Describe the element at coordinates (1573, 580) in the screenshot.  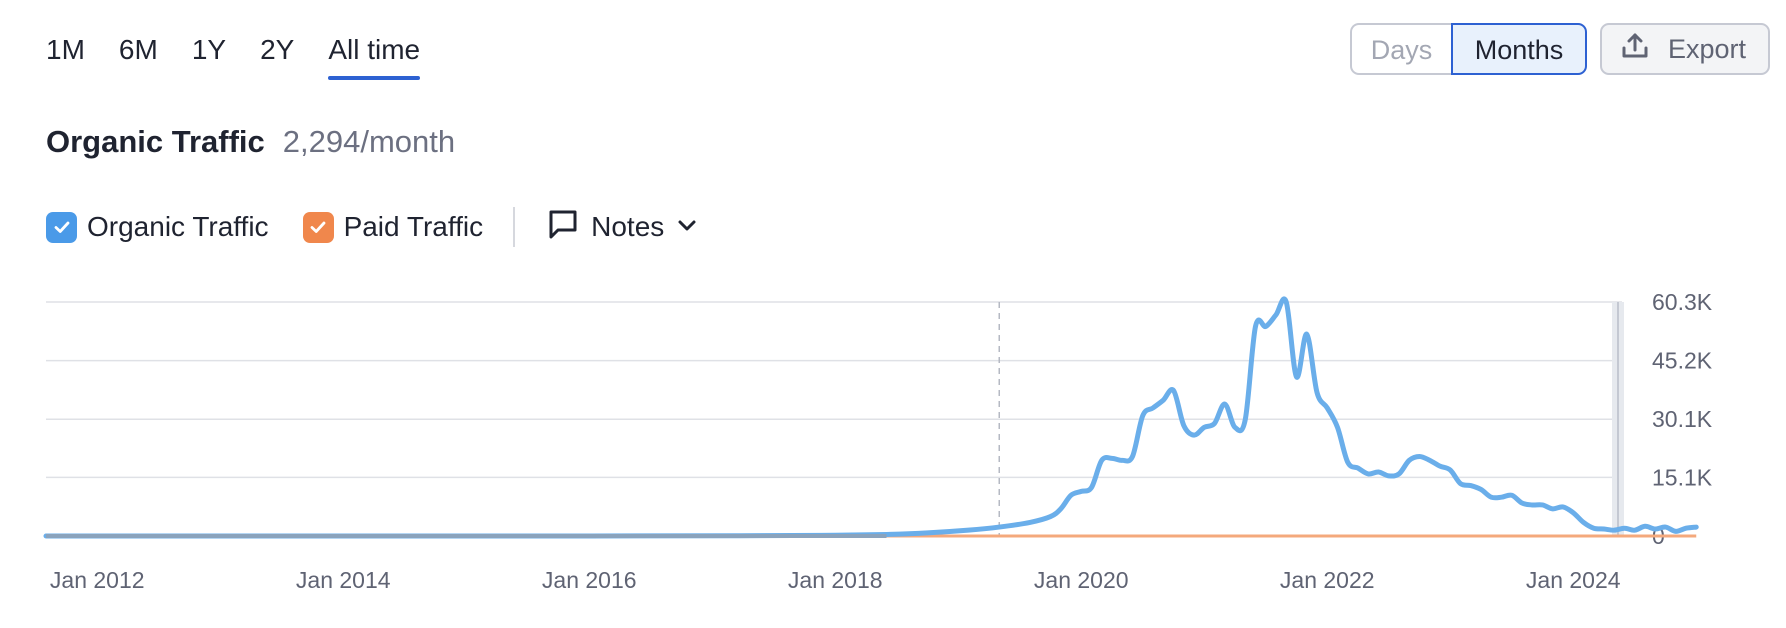
I see `x-tick-label: Jan 2024` at that location.